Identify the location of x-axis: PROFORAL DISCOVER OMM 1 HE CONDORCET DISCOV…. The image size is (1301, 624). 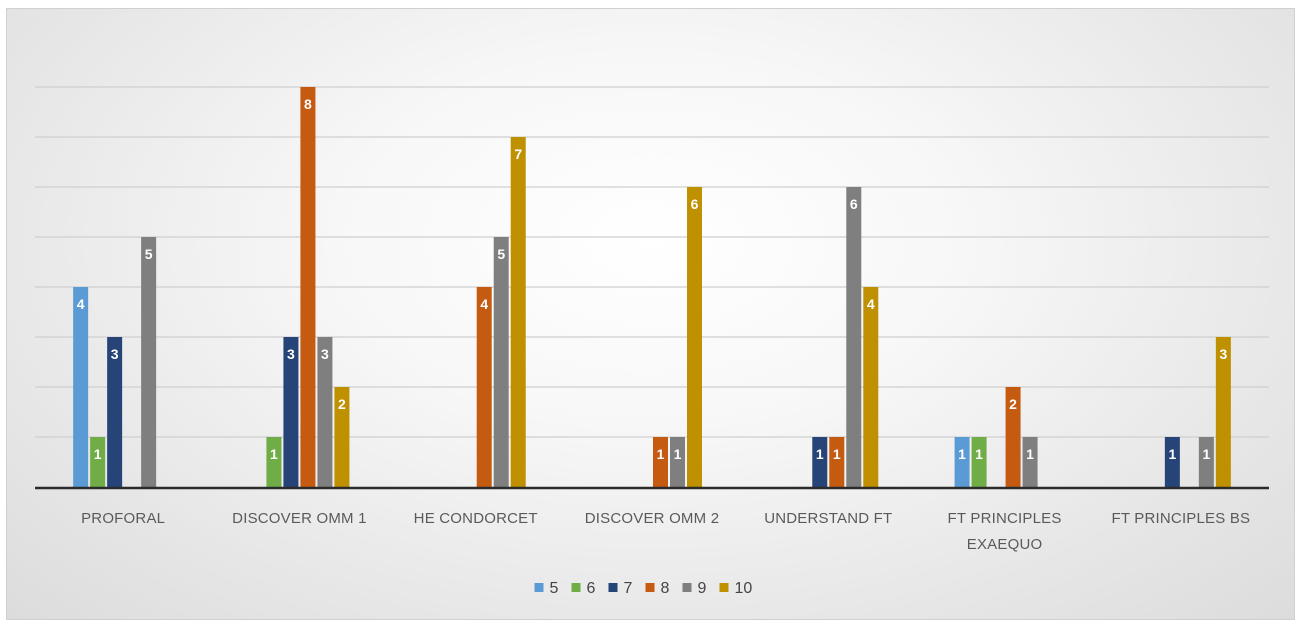
(652, 519).